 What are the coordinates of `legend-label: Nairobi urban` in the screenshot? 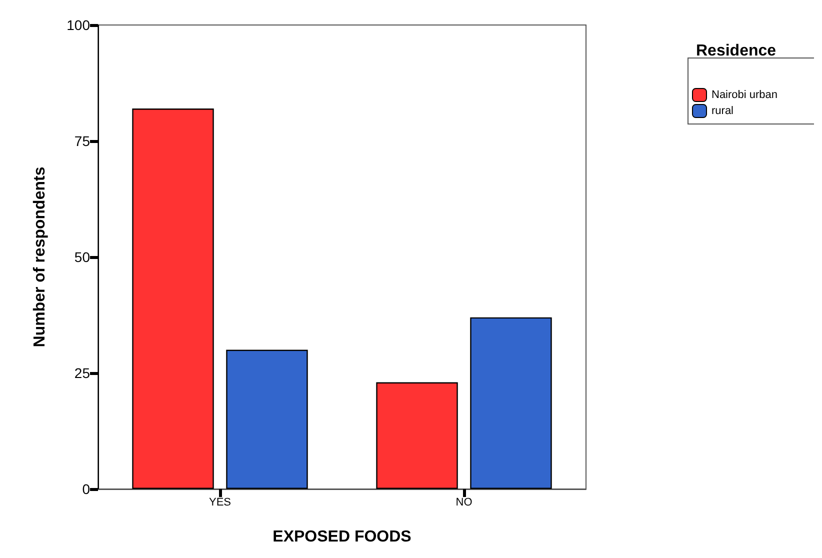 It's located at (745, 95).